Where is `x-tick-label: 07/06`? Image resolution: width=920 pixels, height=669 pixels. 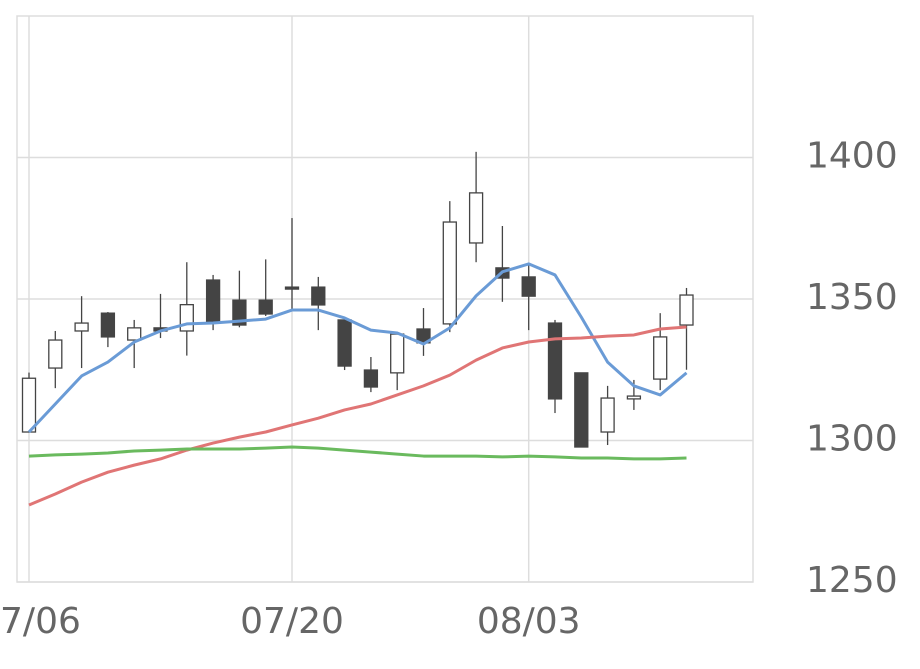 x-tick-label: 07/06 is located at coordinates (40, 621).